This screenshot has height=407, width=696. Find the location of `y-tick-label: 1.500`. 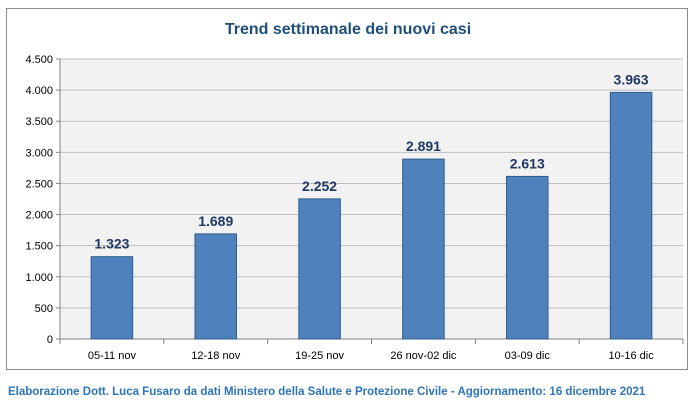

y-tick-label: 1.500 is located at coordinates (39, 247).